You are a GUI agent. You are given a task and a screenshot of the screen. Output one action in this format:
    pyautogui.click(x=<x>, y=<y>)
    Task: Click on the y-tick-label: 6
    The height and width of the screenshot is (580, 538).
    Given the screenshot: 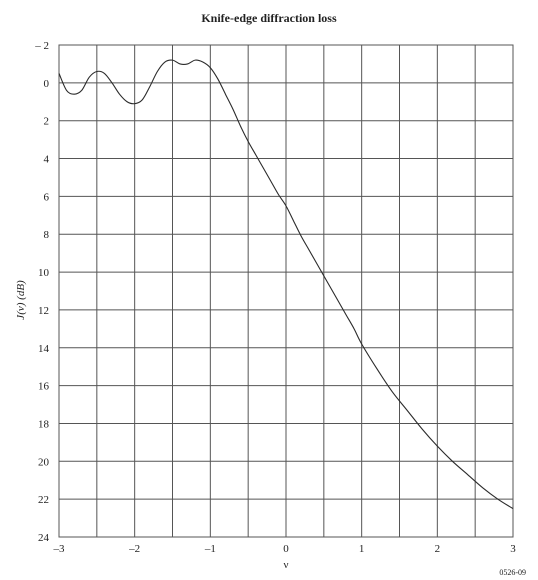 What is the action you would take?
    pyautogui.click(x=47, y=197)
    